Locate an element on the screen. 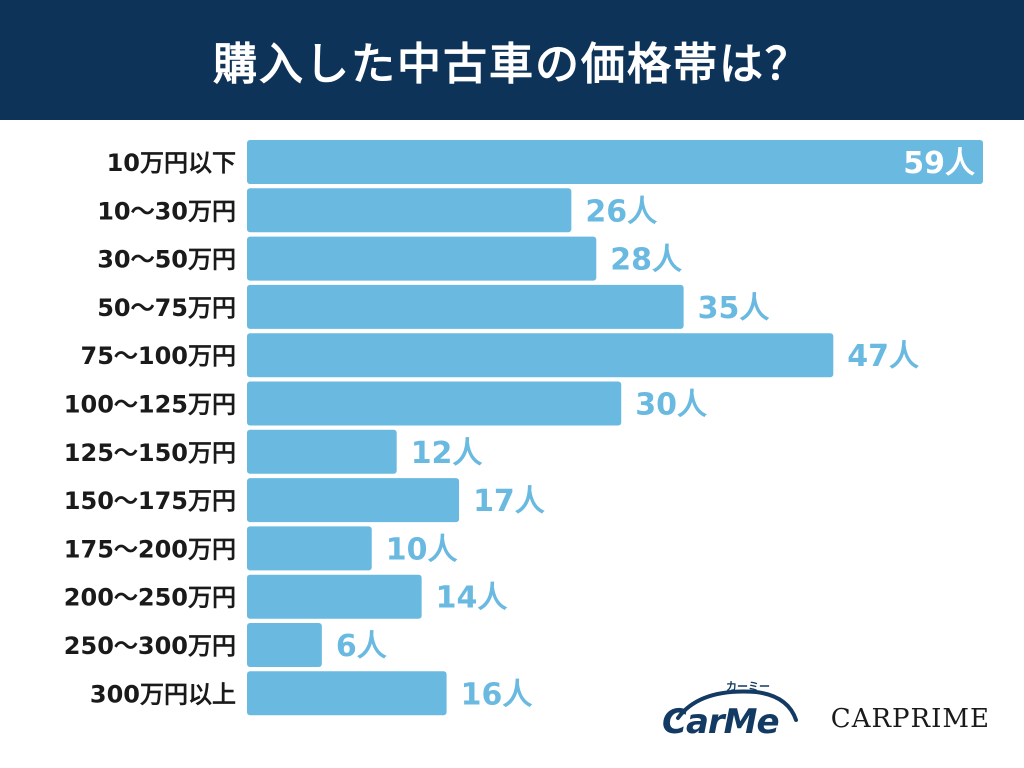  category-label: 50～75万円 is located at coordinates (166, 308).